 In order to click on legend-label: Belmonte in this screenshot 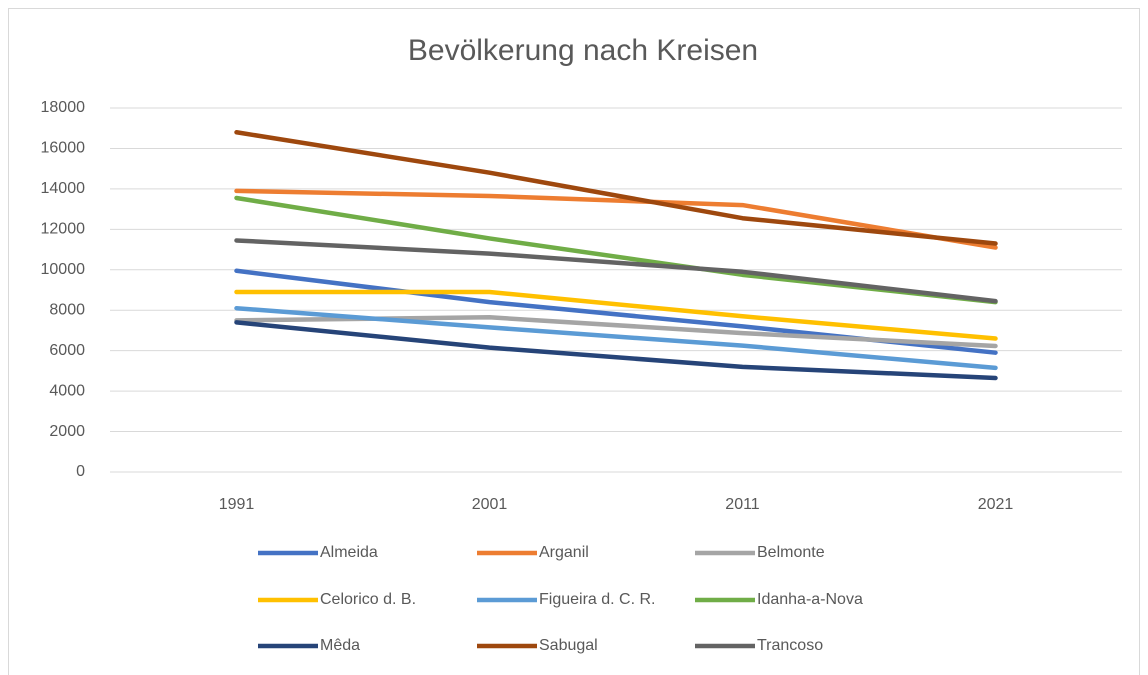, I will do `click(791, 552)`.